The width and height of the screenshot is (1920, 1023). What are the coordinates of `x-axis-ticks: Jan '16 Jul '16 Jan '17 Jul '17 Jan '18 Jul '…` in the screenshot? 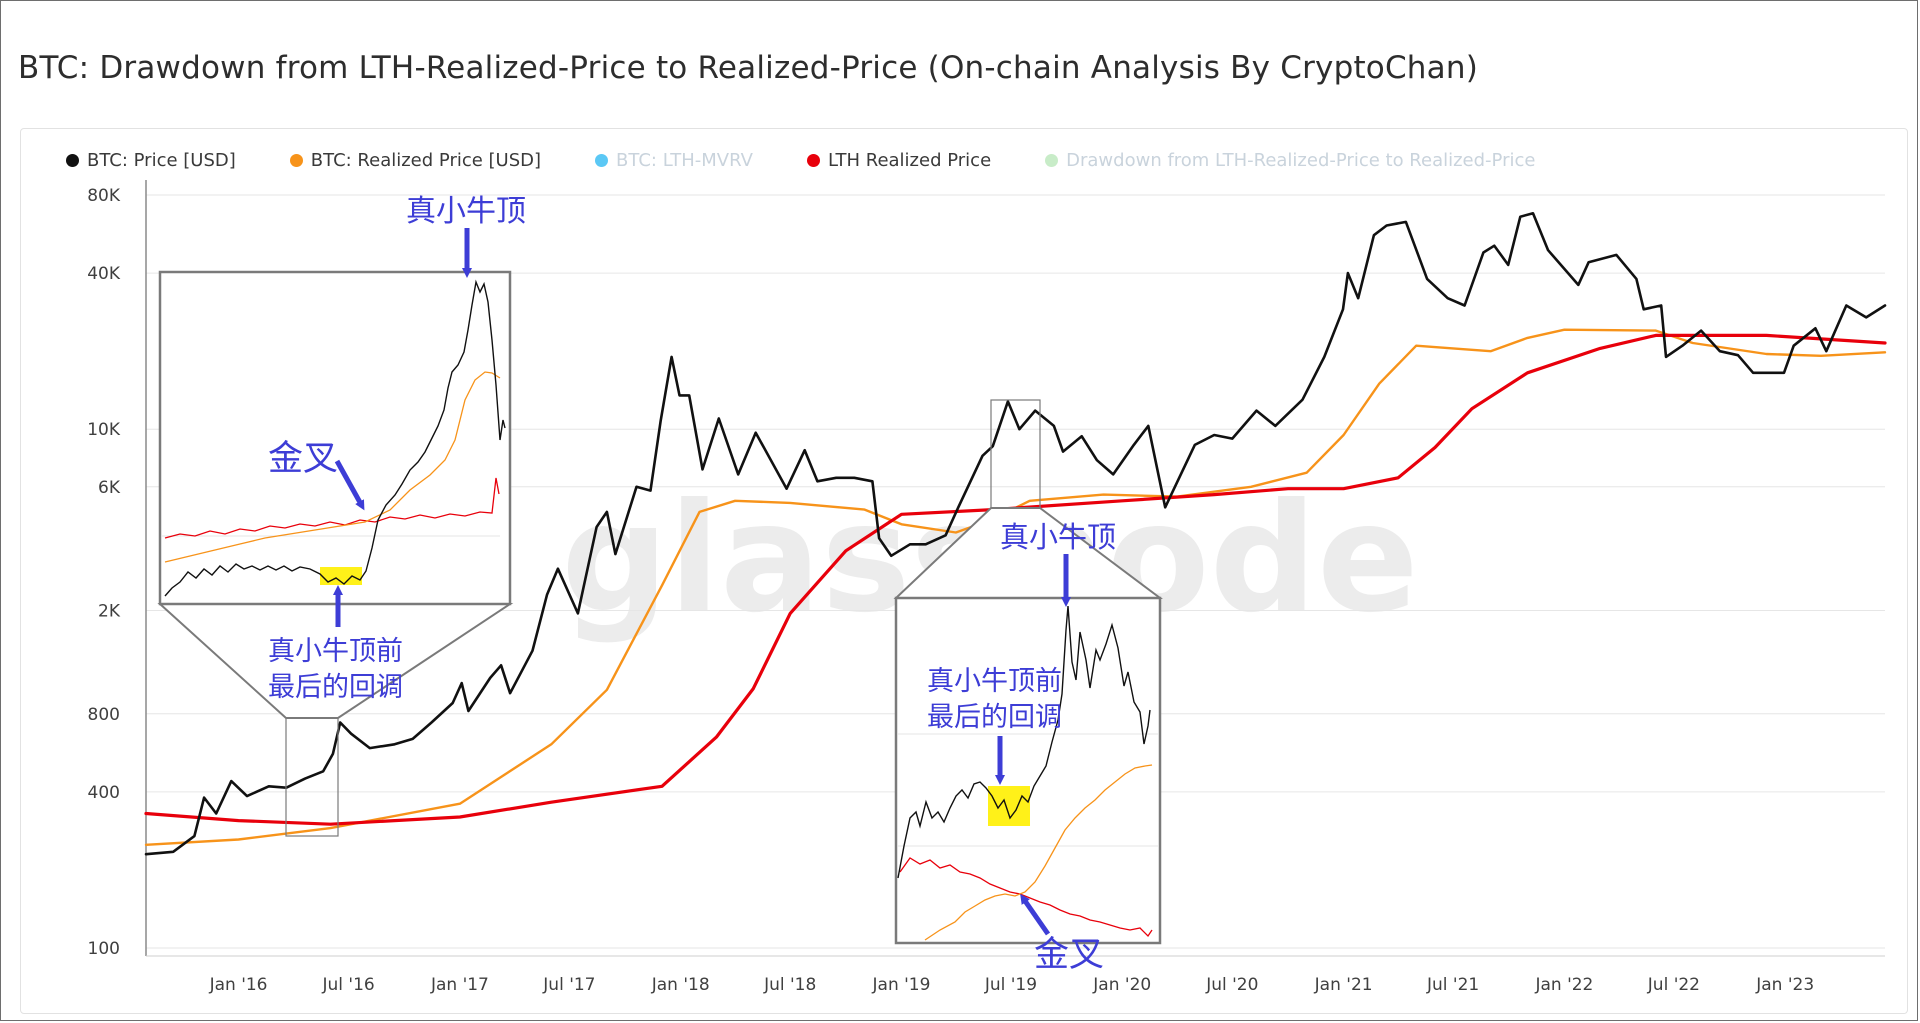 It's located at (1012, 985).